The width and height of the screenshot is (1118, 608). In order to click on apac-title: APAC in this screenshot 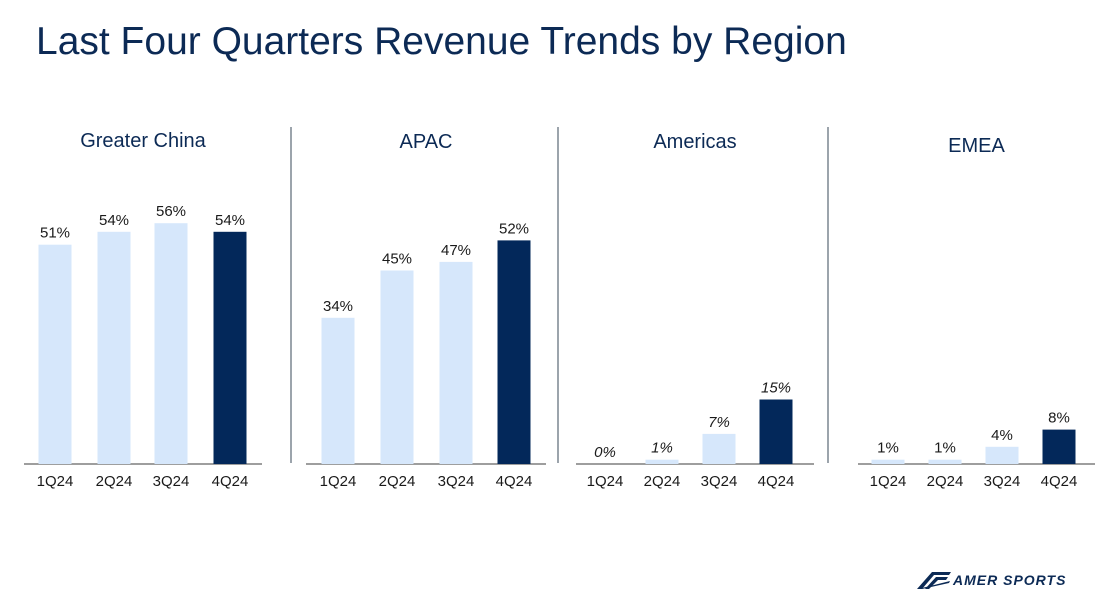, I will do `click(426, 142)`.